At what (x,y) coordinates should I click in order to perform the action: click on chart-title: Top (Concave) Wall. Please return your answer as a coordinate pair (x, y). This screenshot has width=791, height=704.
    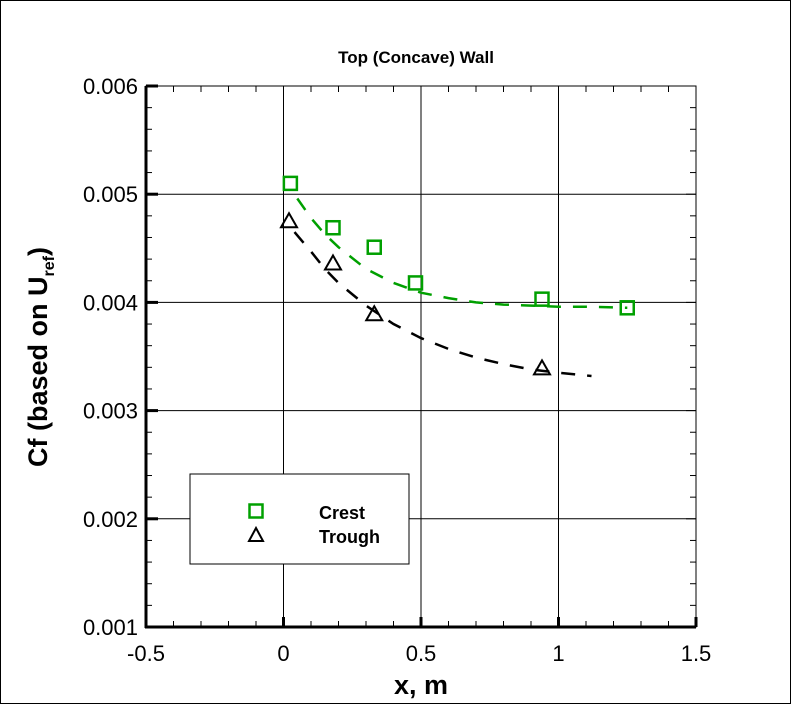
    Looking at the image, I should click on (416, 57).